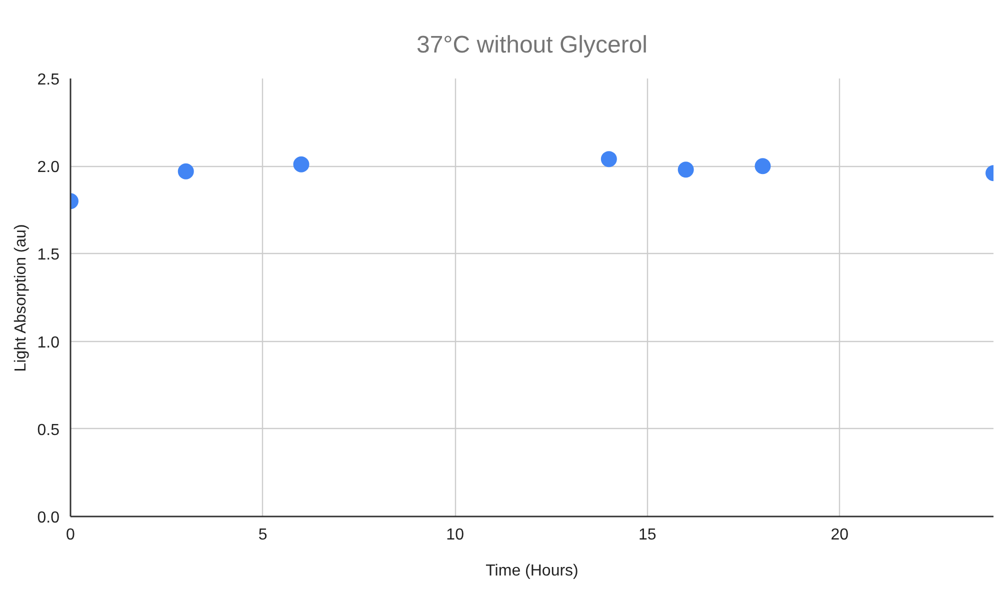  Describe the element at coordinates (48, 518) in the screenshot. I see `y-tick-label: 0.0` at that location.